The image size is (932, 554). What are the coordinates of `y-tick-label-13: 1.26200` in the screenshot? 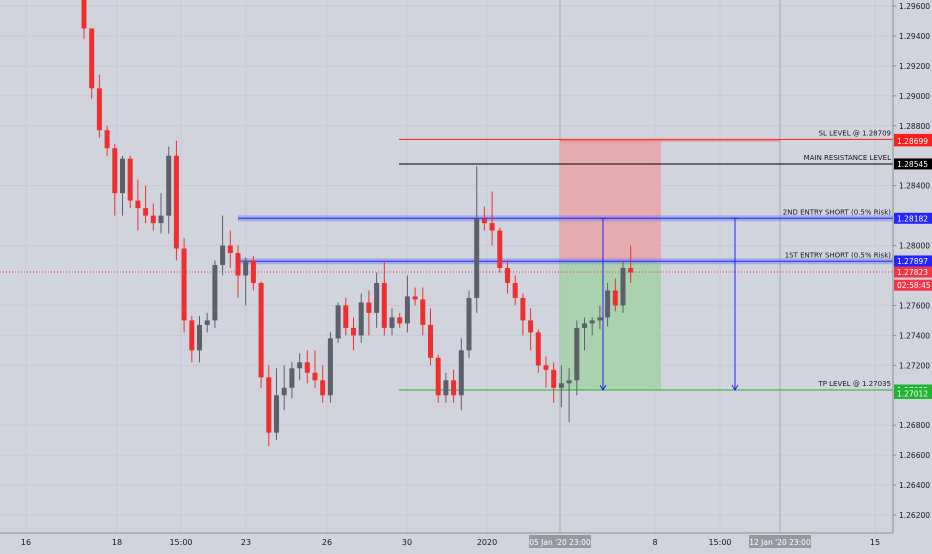 It's located at (914, 515).